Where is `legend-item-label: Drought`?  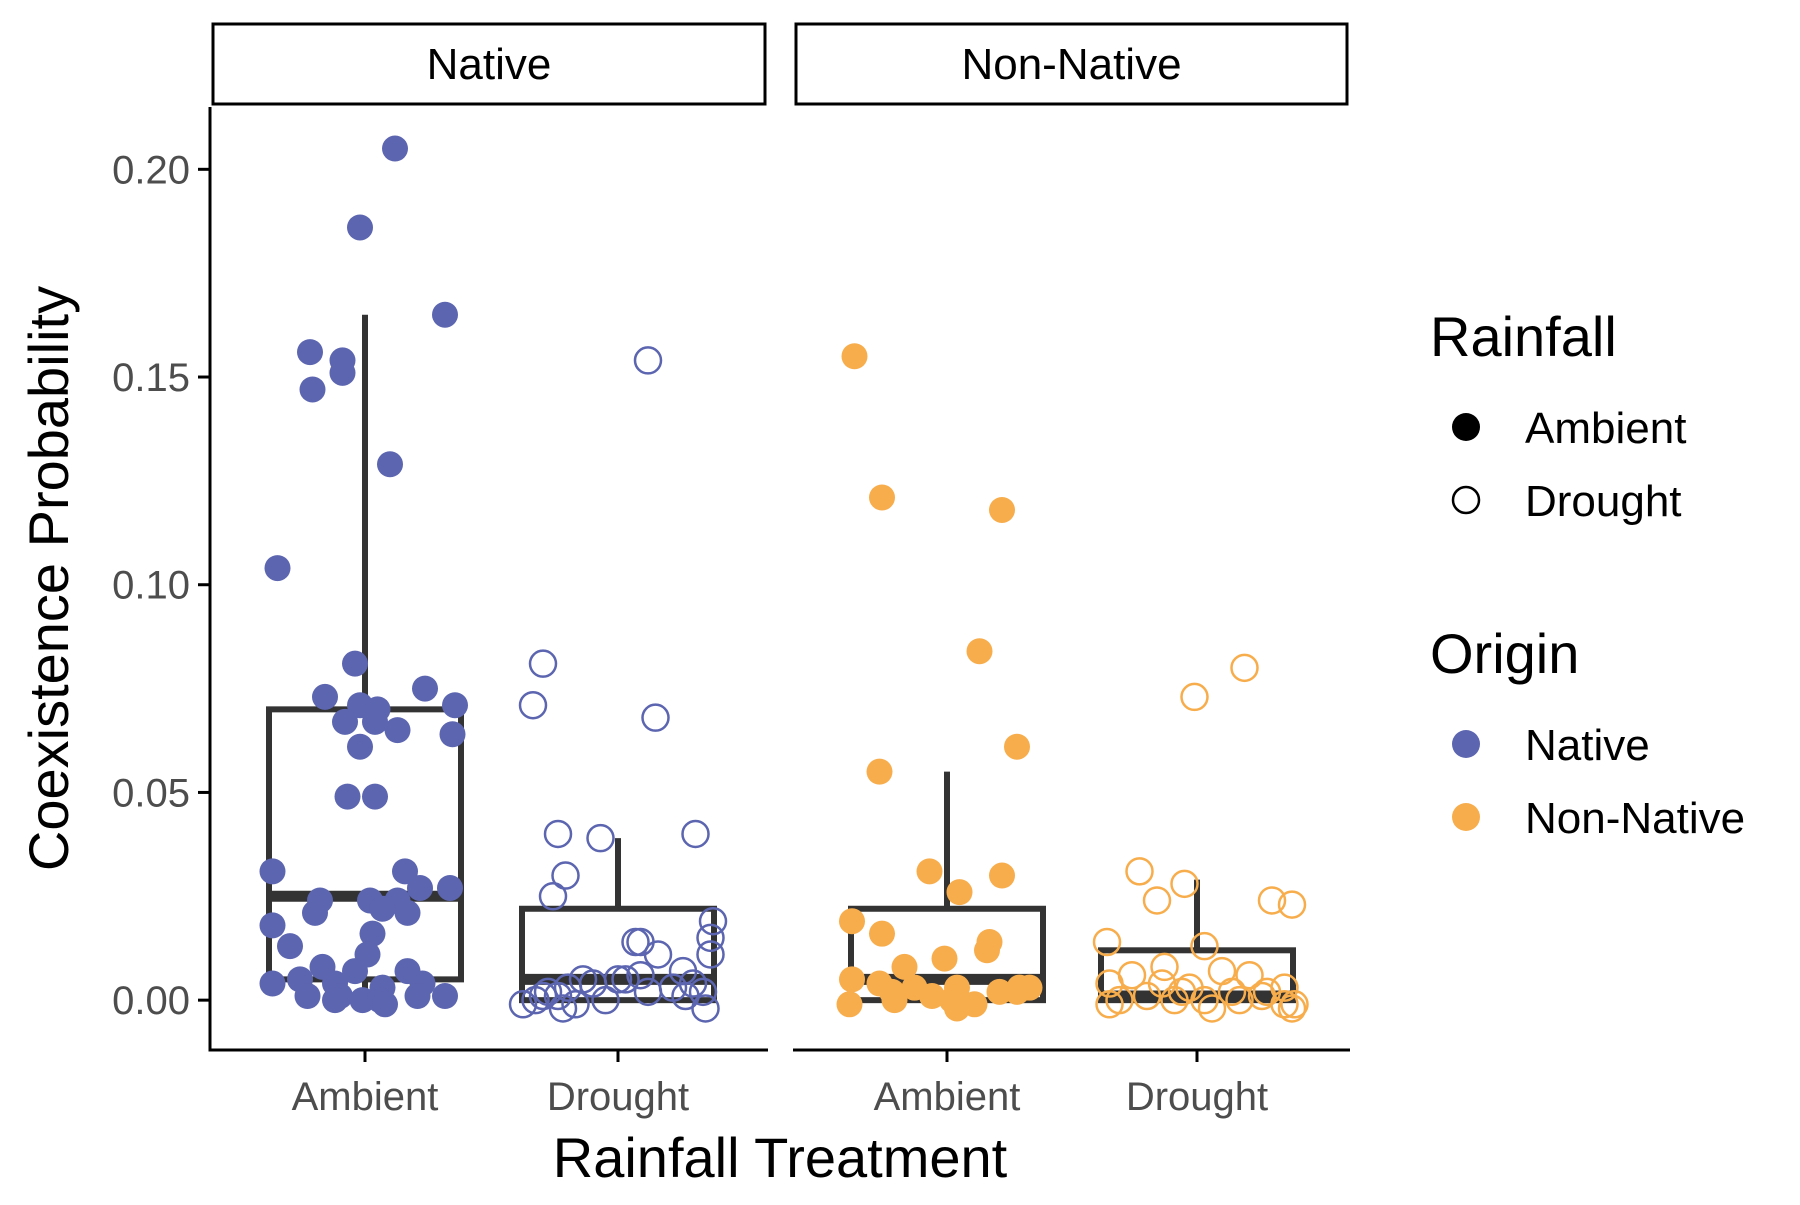
legend-item-label: Drought is located at coordinates (1603, 501).